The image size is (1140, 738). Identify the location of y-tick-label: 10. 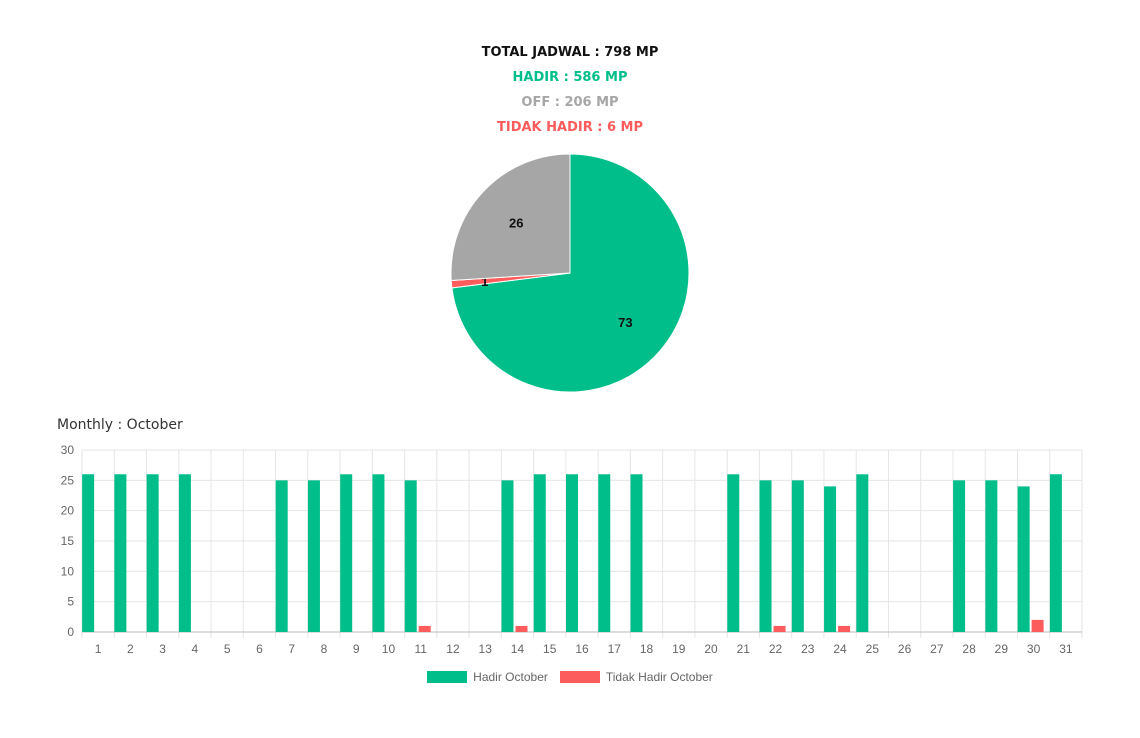
(68, 571).